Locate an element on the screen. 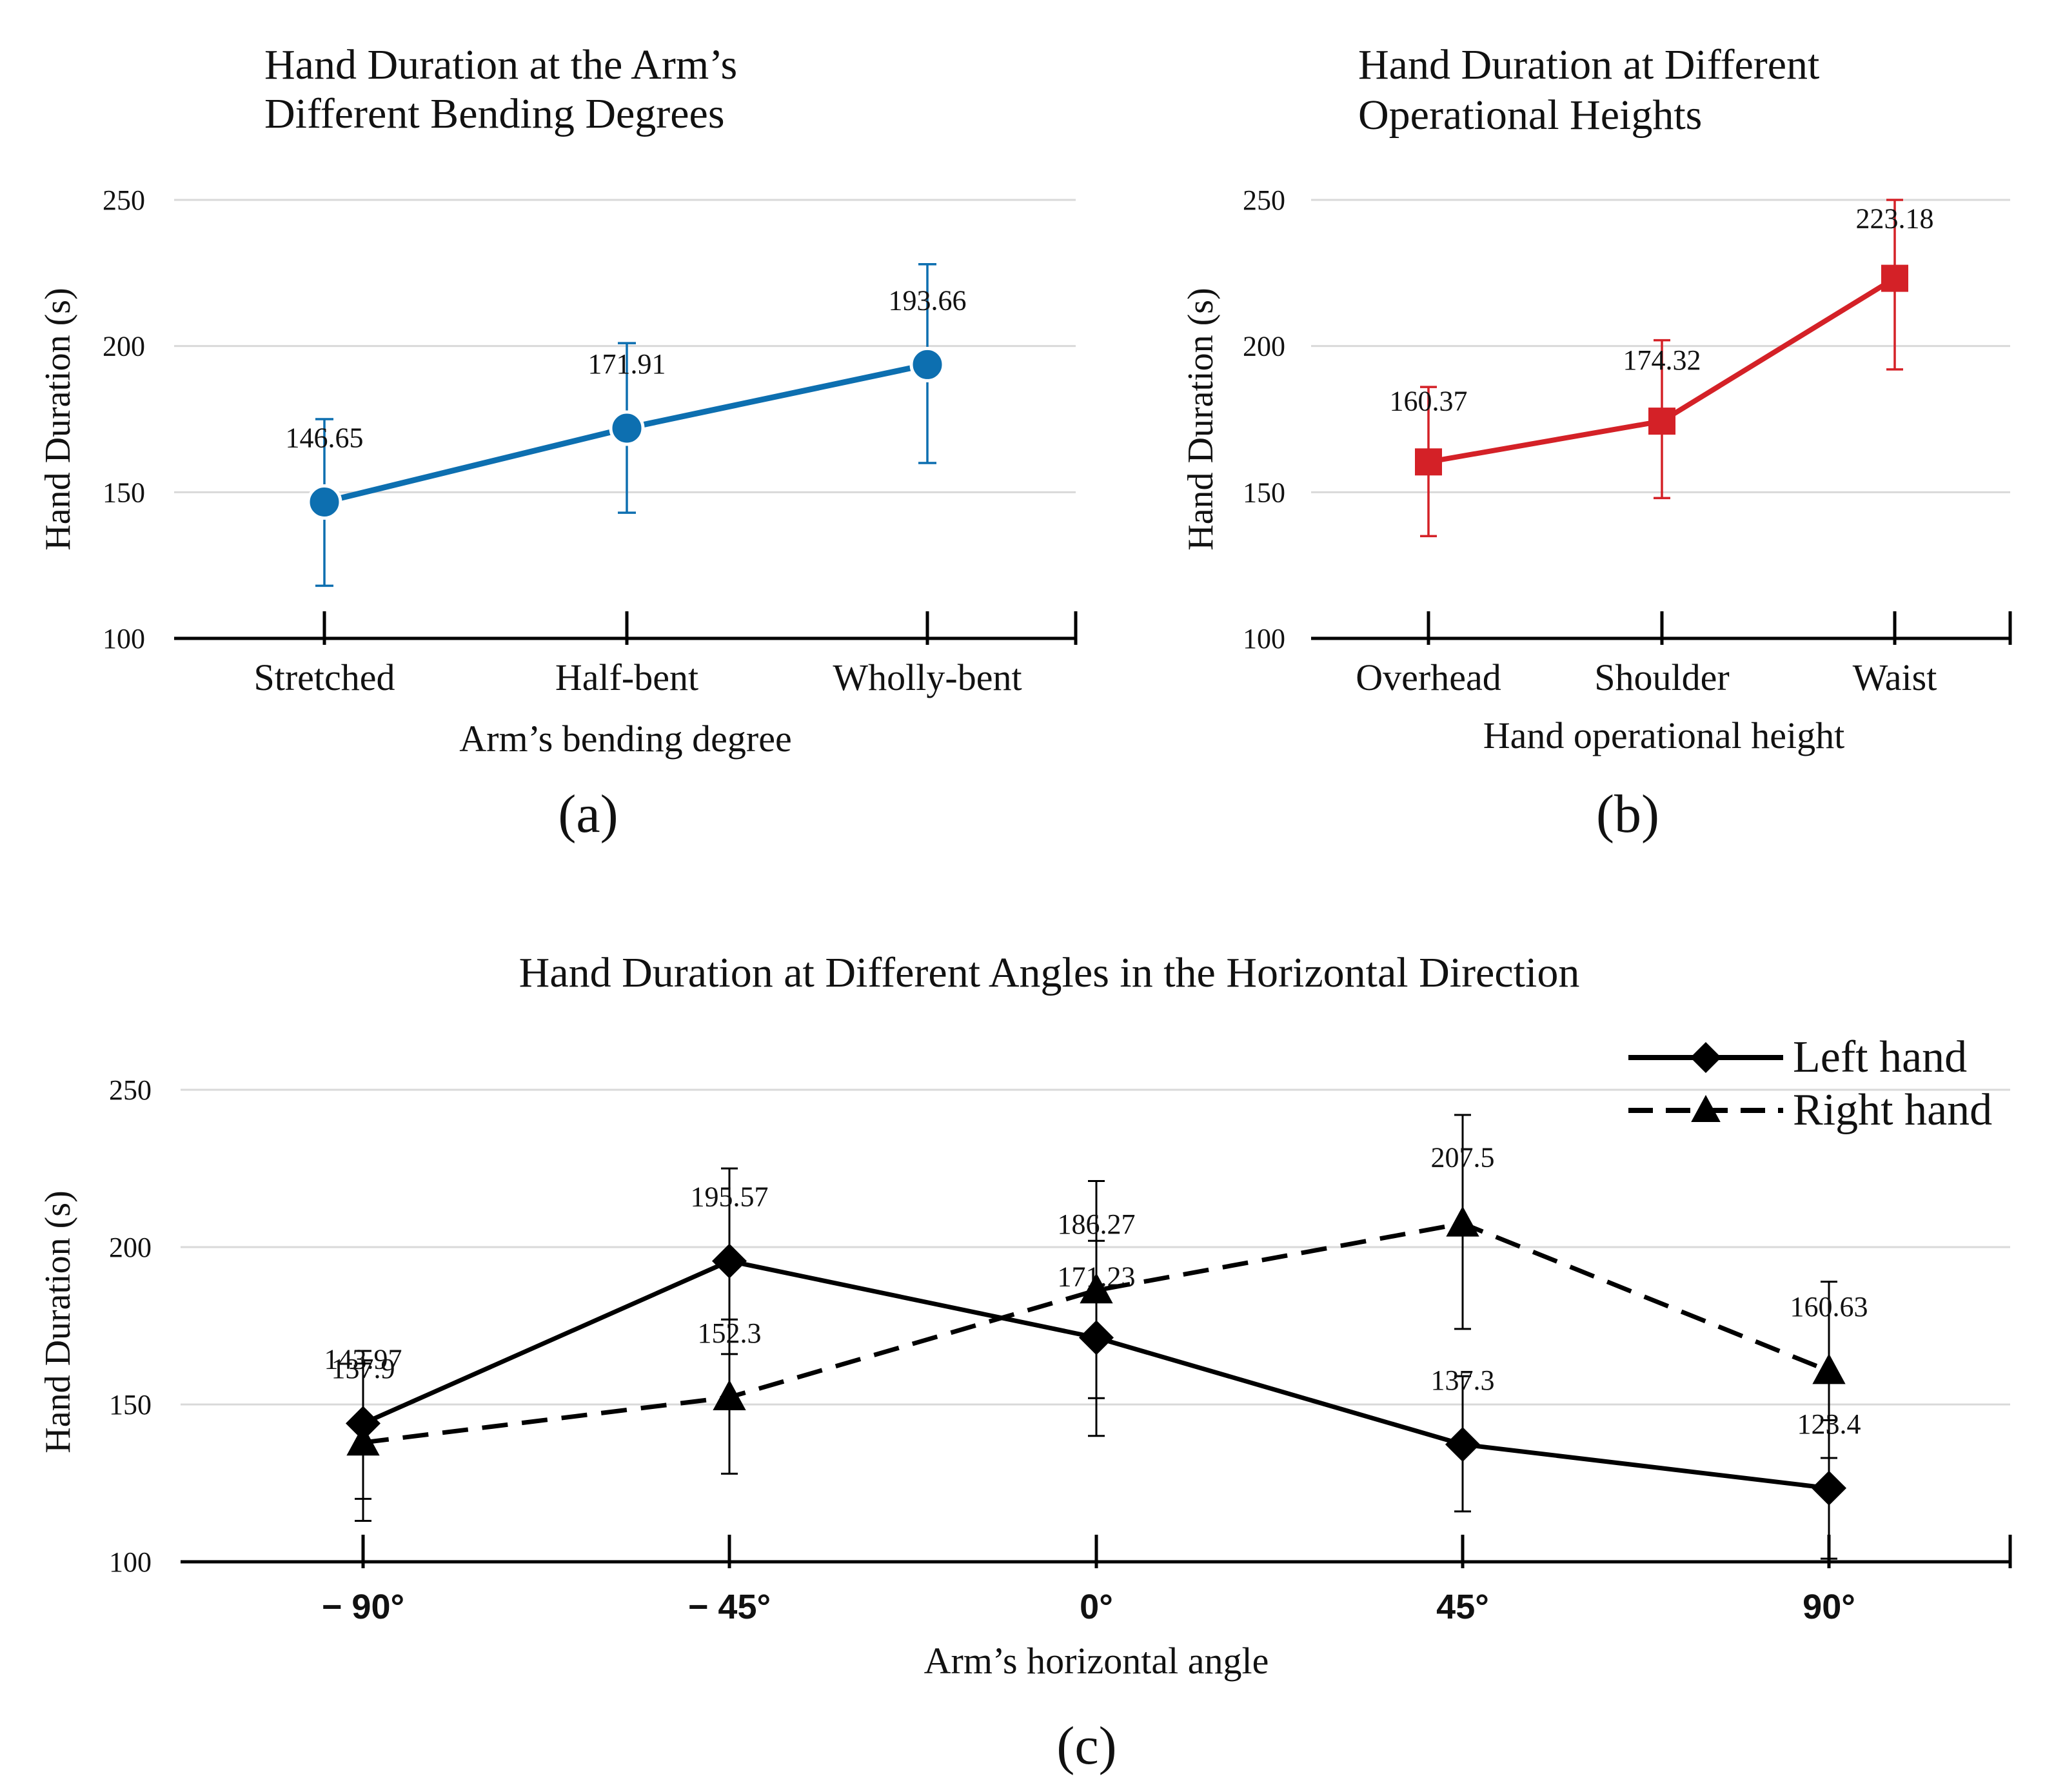 The image size is (2045, 1792). chart-title: Hand Duration at the Arm’s is located at coordinates (500, 64).